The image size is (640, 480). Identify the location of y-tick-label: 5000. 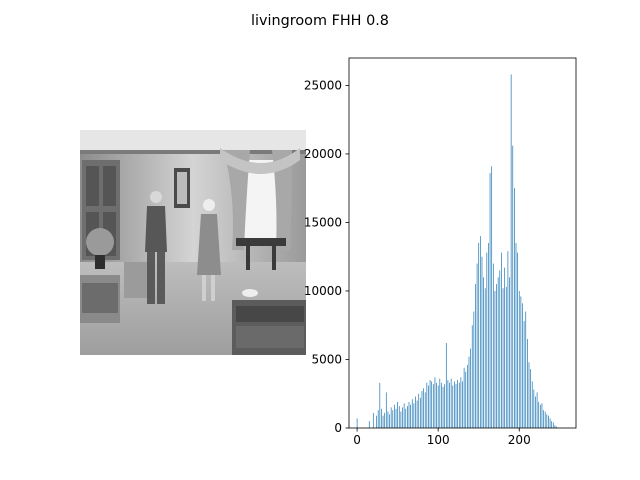
(326, 359).